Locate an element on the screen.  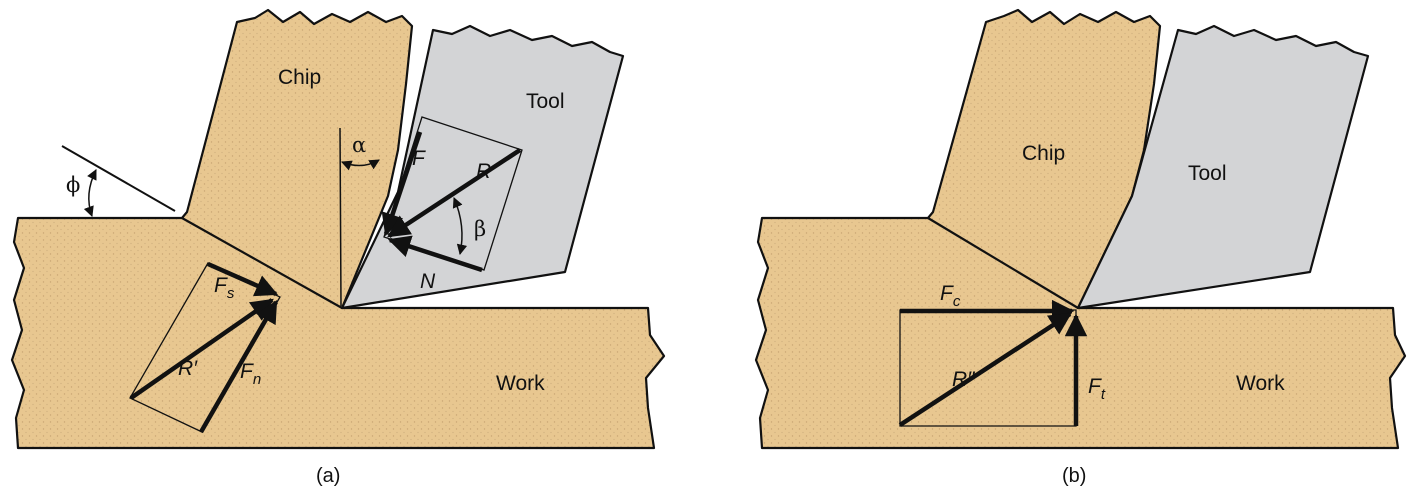
tool-label-b: Tool is located at coordinates (1207, 173).